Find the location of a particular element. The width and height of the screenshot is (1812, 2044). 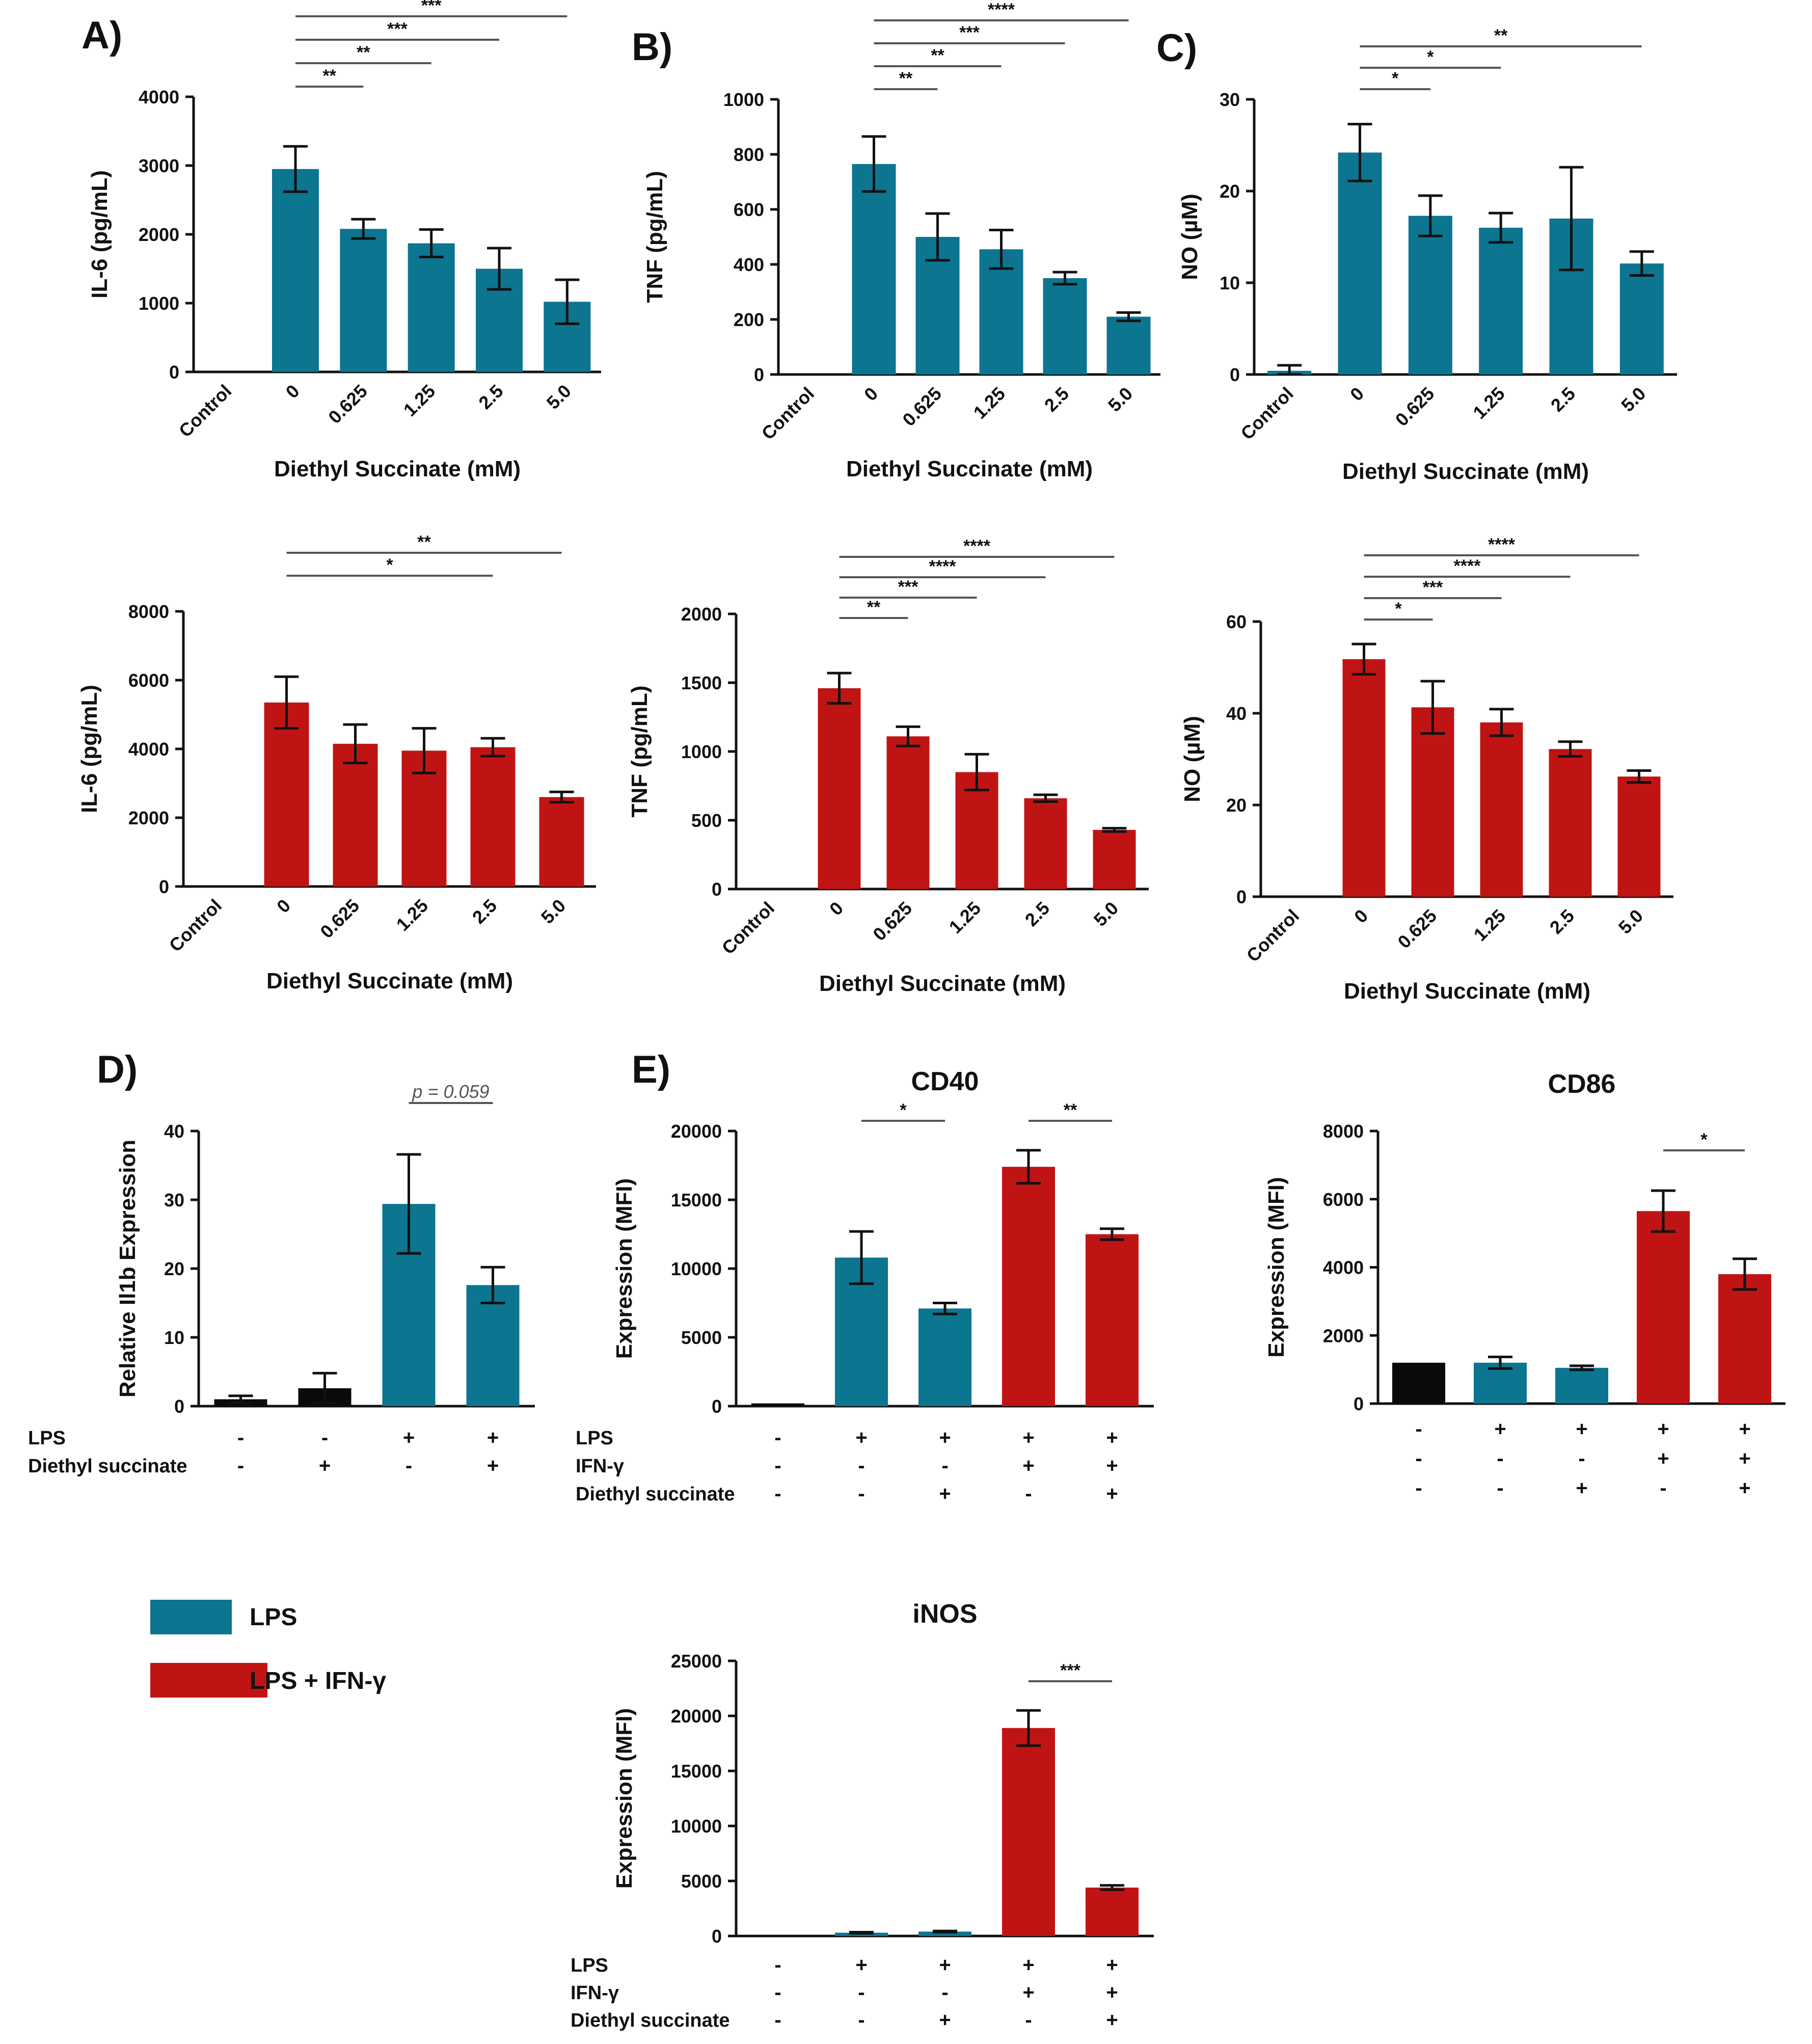

y-tick-label: 30 is located at coordinates (174, 1200).